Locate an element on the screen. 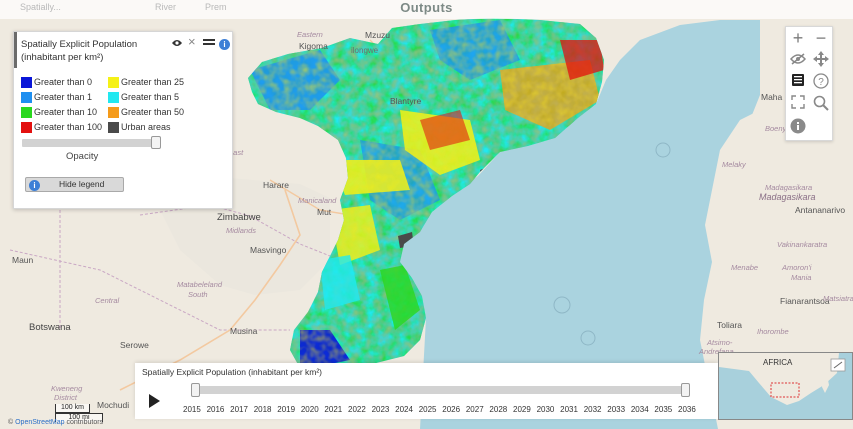 The image size is (853, 429). map-label-mochudi: Mochudi is located at coordinates (113, 405).